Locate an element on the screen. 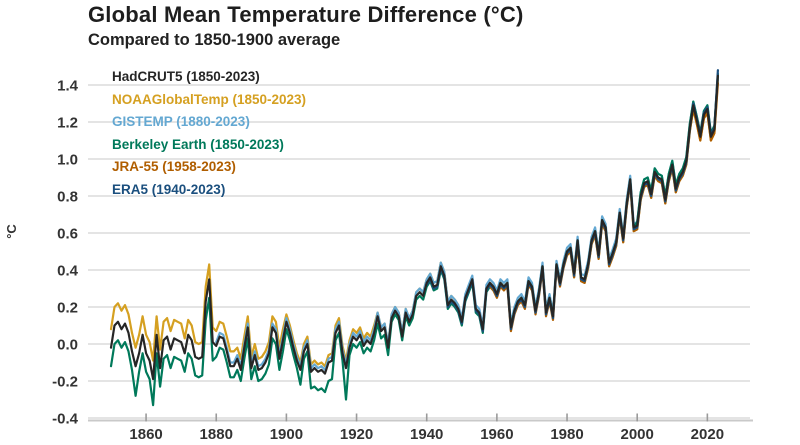  x-tick-label: 1880 is located at coordinates (216, 434).